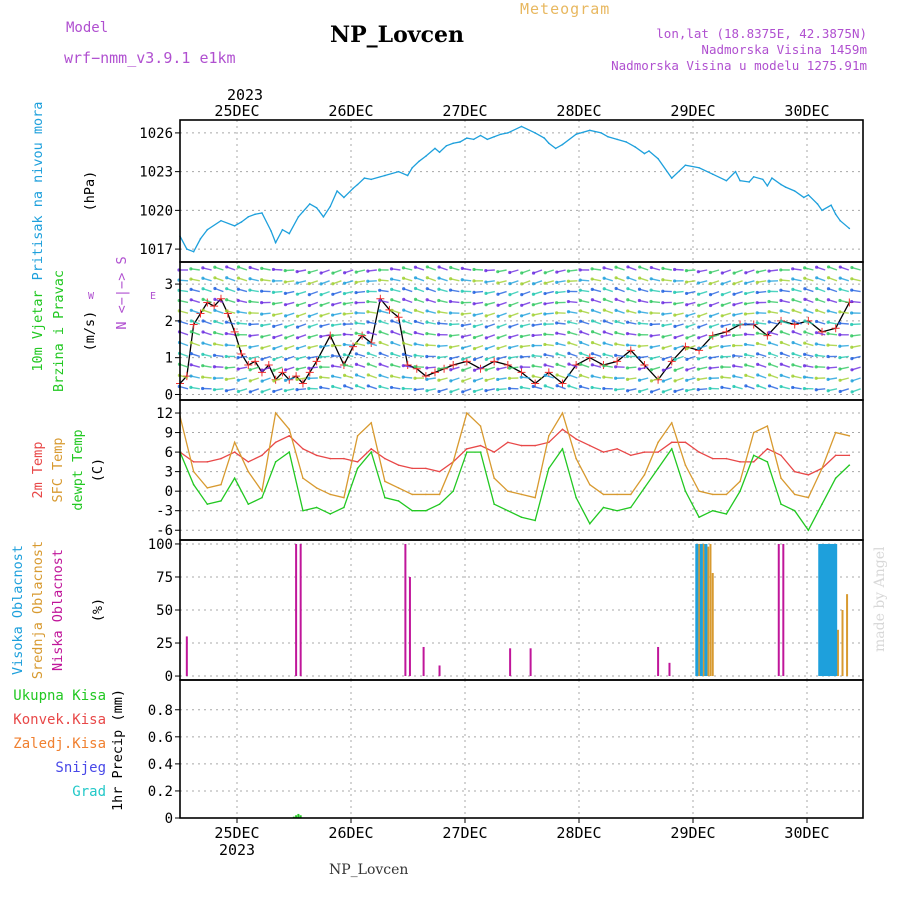  What do you see at coordinates (122, 292) in the screenshot?
I see `wind-compass-ns: N <−|−> S` at bounding box center [122, 292].